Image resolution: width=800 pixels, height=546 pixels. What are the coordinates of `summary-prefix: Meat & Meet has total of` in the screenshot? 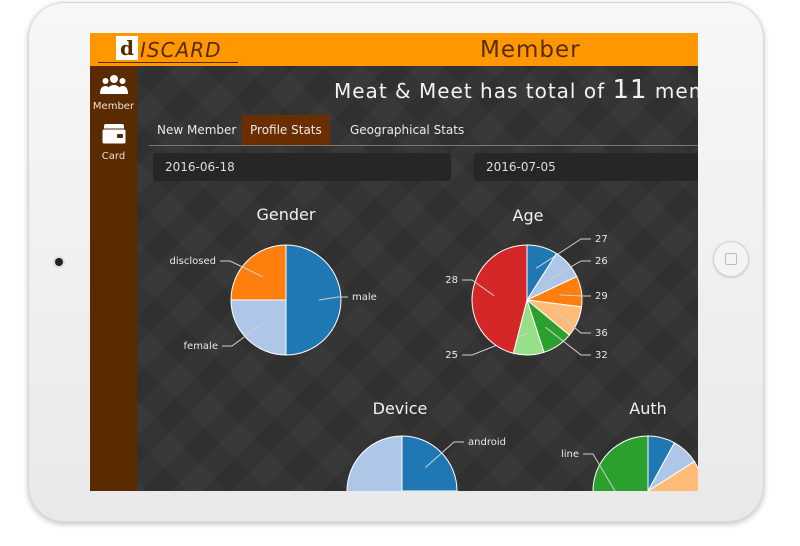 It's located at (470, 91).